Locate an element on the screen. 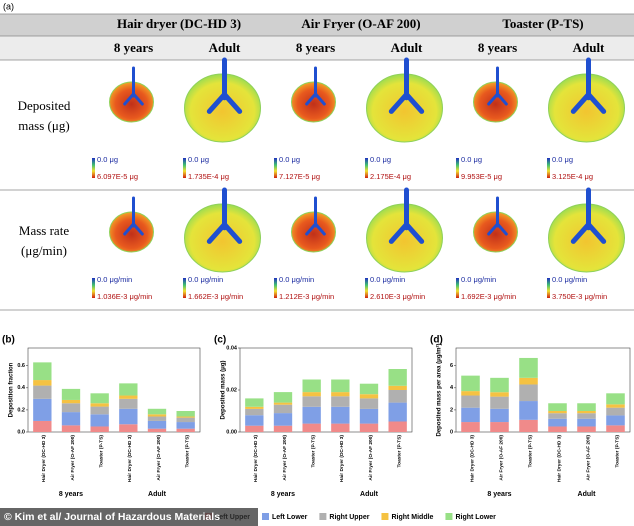 This screenshot has width=634, height=526. scale-max: 1.735E-4 μg is located at coordinates (208, 176).